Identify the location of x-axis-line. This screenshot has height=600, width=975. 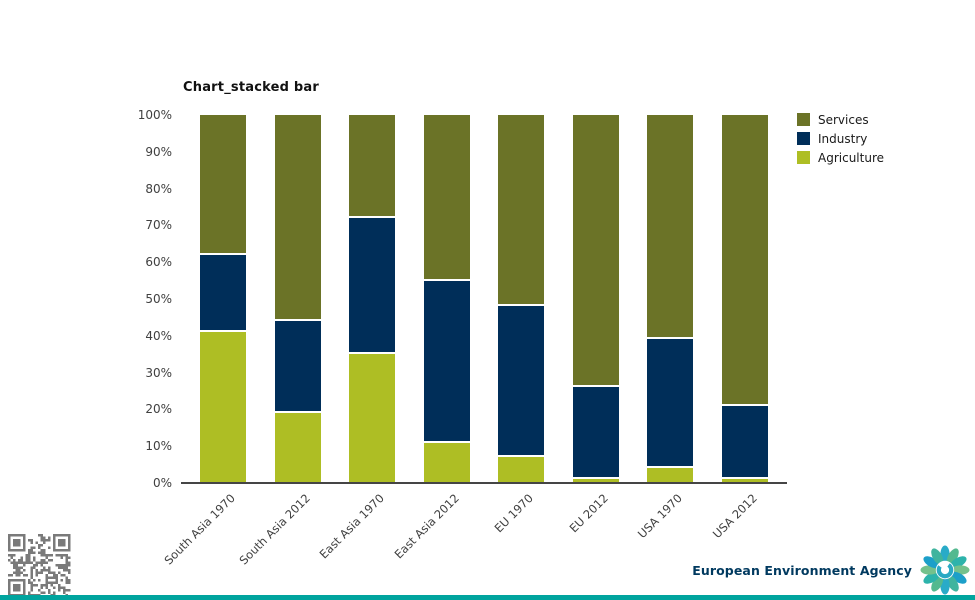
(484, 483).